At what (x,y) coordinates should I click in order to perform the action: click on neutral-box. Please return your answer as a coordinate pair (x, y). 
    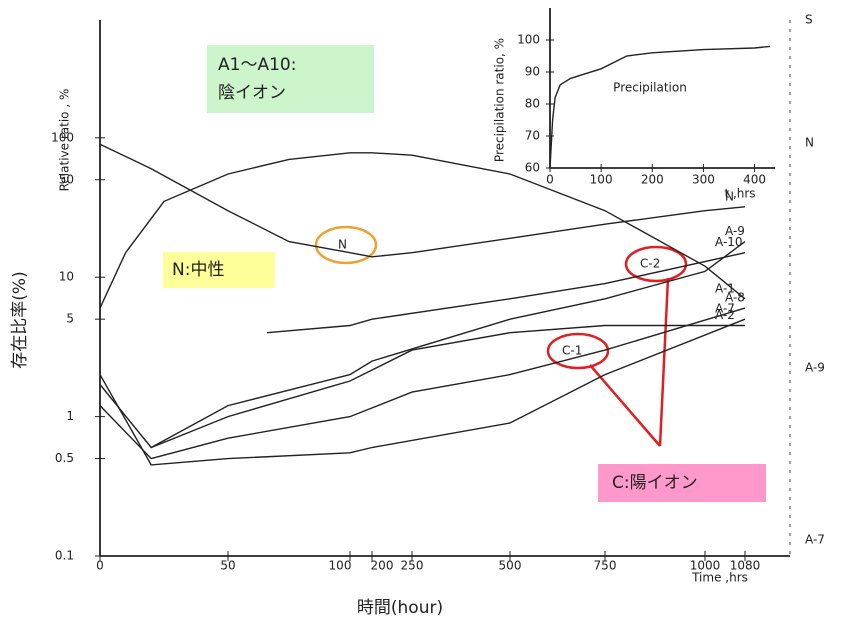
    Looking at the image, I should click on (219, 270).